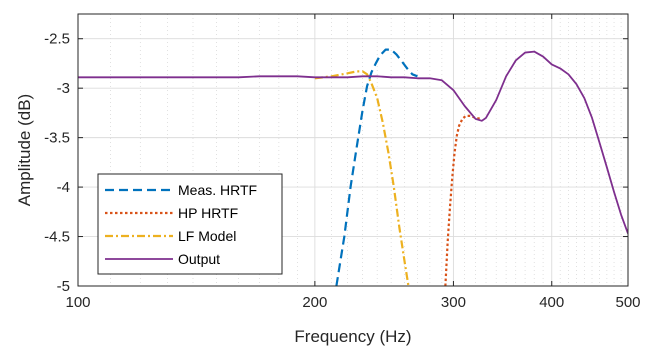  I want to click on y-tick-label: -4, so click(63, 187).